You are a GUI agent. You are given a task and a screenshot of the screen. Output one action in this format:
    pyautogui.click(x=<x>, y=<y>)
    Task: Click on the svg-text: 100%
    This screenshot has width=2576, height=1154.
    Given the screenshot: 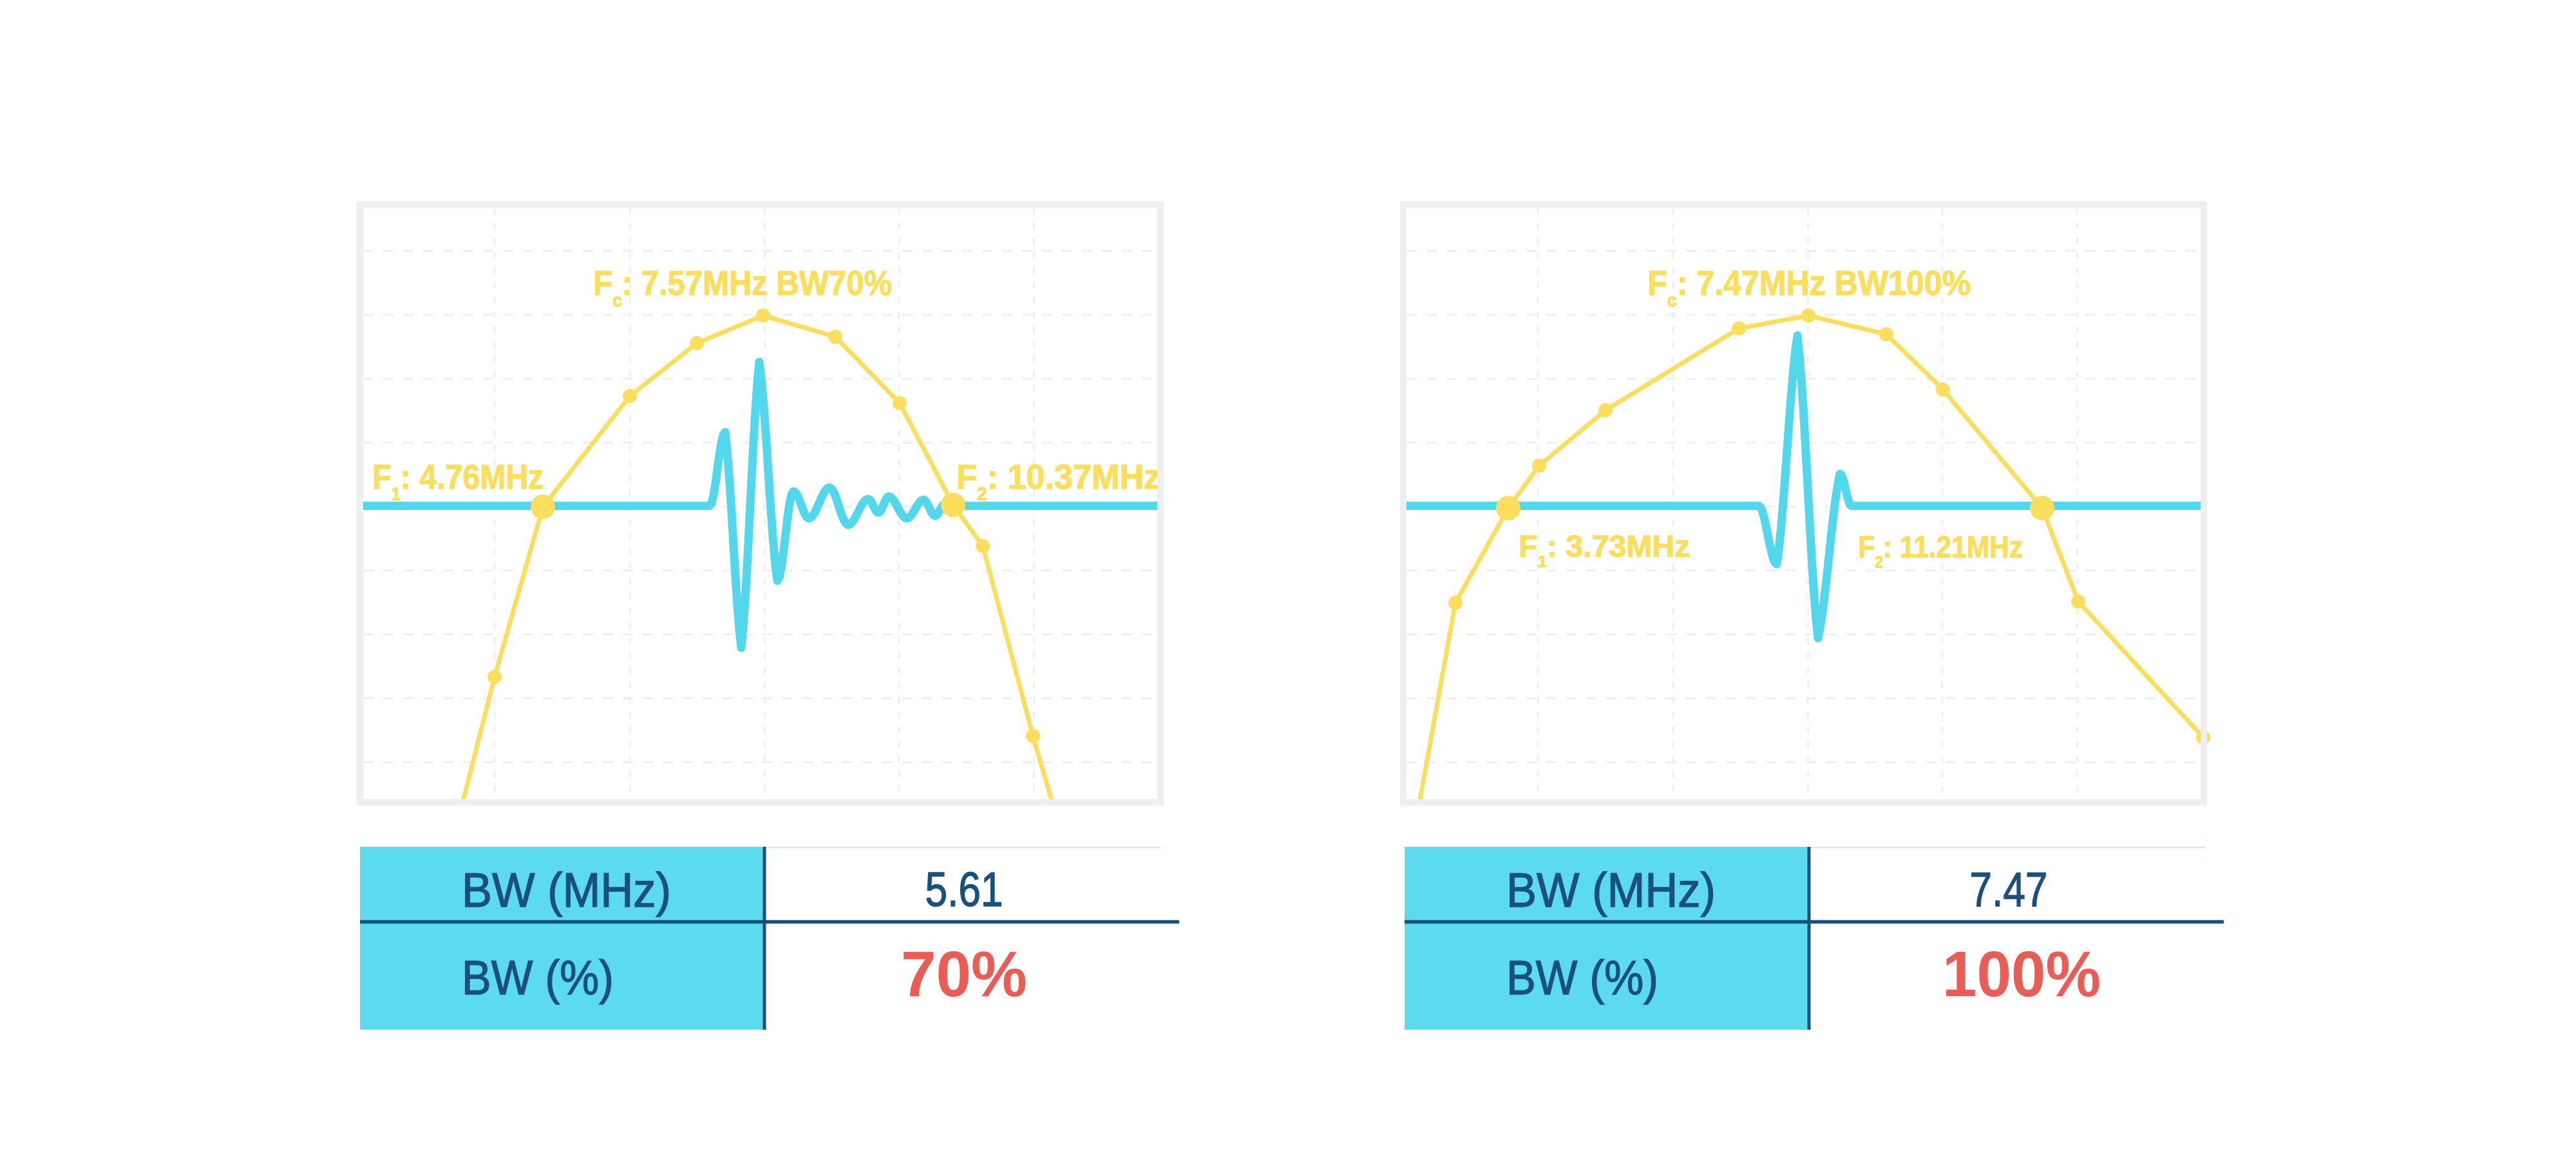 What is the action you would take?
    pyautogui.click(x=2022, y=974)
    